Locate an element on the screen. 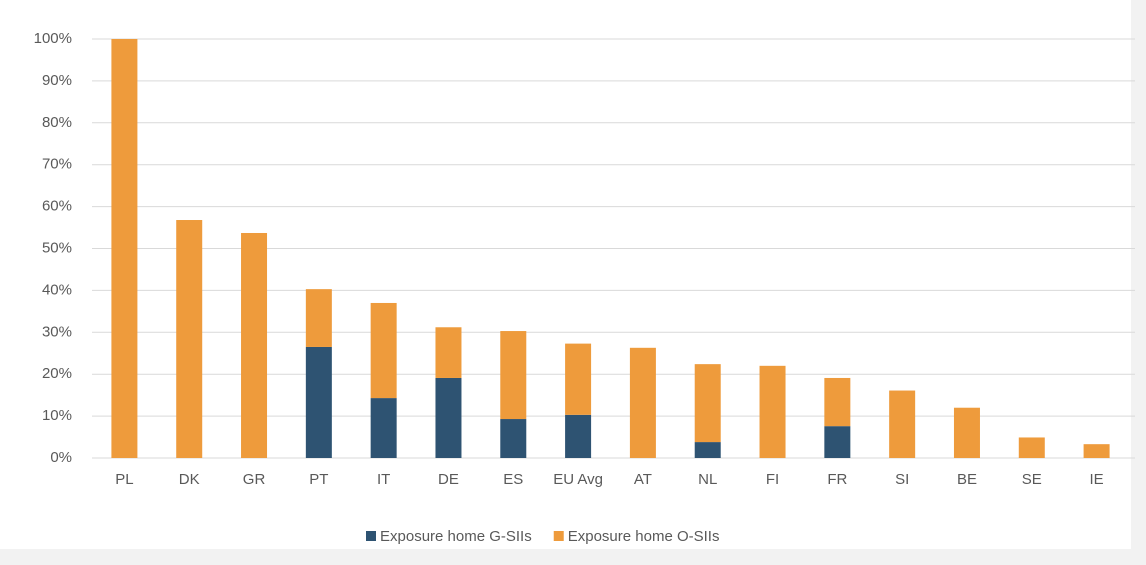  x-tick-label: IE is located at coordinates (1097, 479).